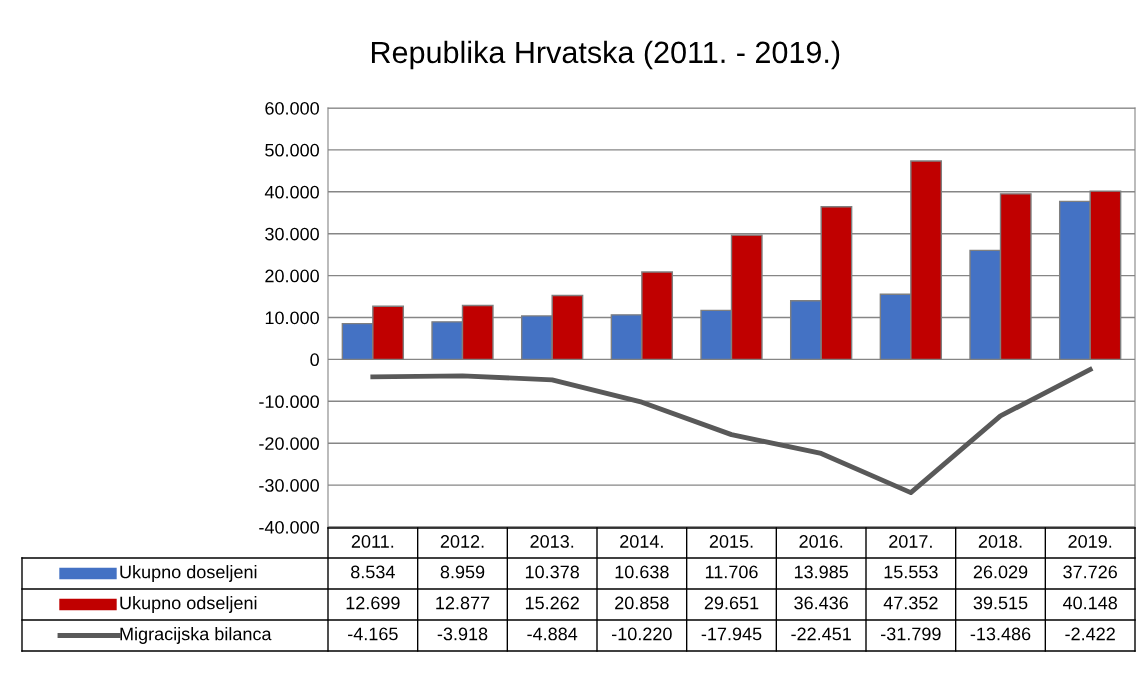  What do you see at coordinates (188, 573) in the screenshot?
I see `legend-label: Ukupno doseljeni` at bounding box center [188, 573].